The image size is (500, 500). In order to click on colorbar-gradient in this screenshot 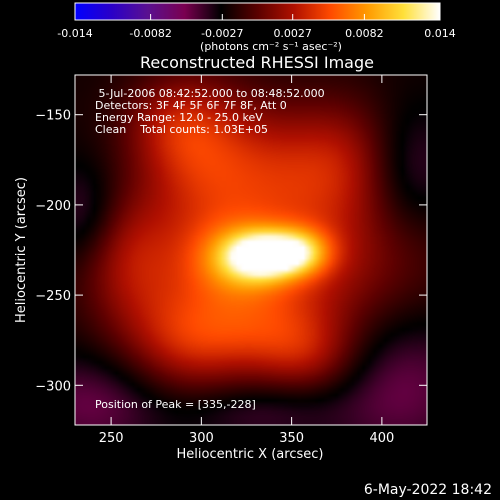, I will do `click(257, 11)`.